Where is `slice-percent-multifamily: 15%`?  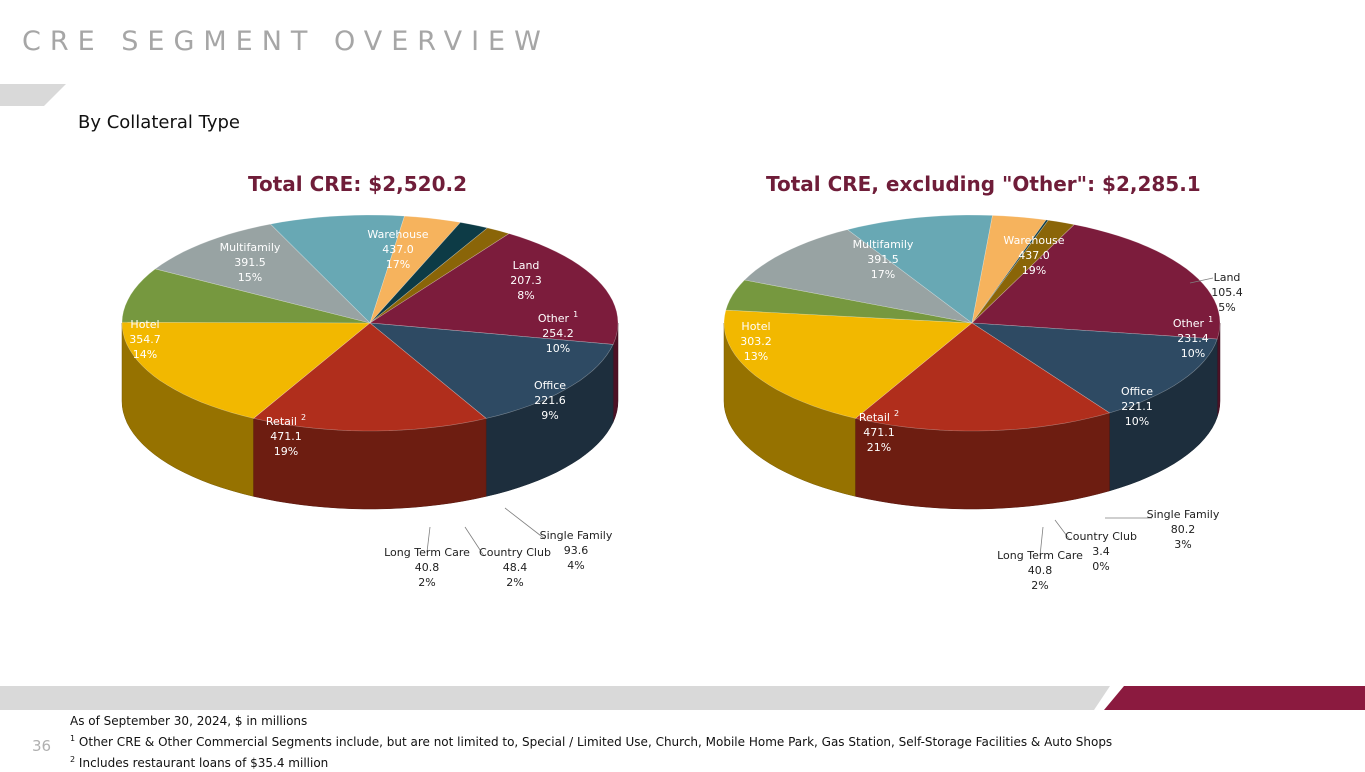
slice-percent-multifamily: 15% is located at coordinates (250, 277).